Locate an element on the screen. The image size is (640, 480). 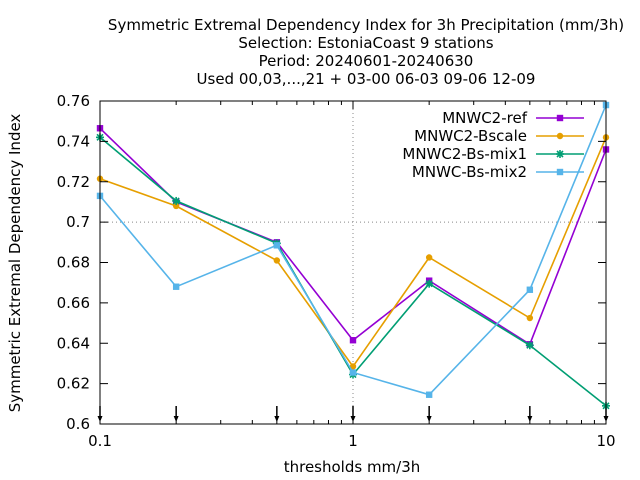
y-tick-label: 0.72 is located at coordinates (73, 182).